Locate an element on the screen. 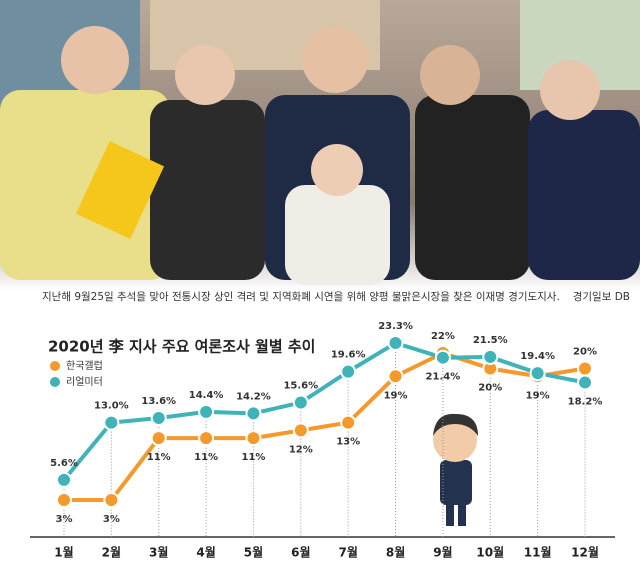 Image resolution: width=640 pixels, height=585 pixels. cartoon is located at coordinates (455, 469).